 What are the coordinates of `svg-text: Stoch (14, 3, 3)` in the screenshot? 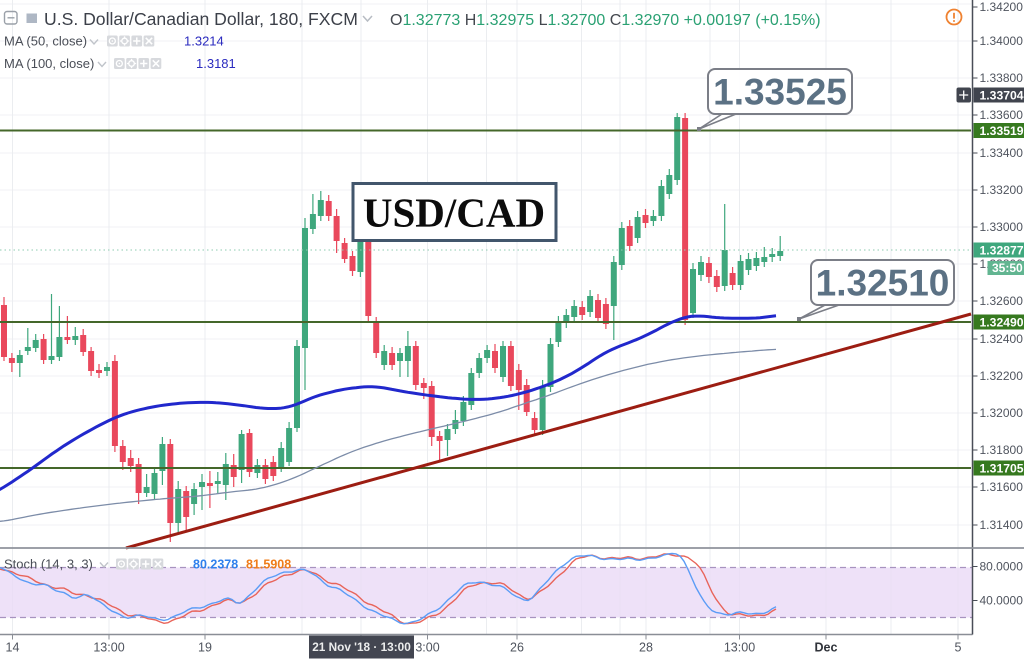 It's located at (48, 564).